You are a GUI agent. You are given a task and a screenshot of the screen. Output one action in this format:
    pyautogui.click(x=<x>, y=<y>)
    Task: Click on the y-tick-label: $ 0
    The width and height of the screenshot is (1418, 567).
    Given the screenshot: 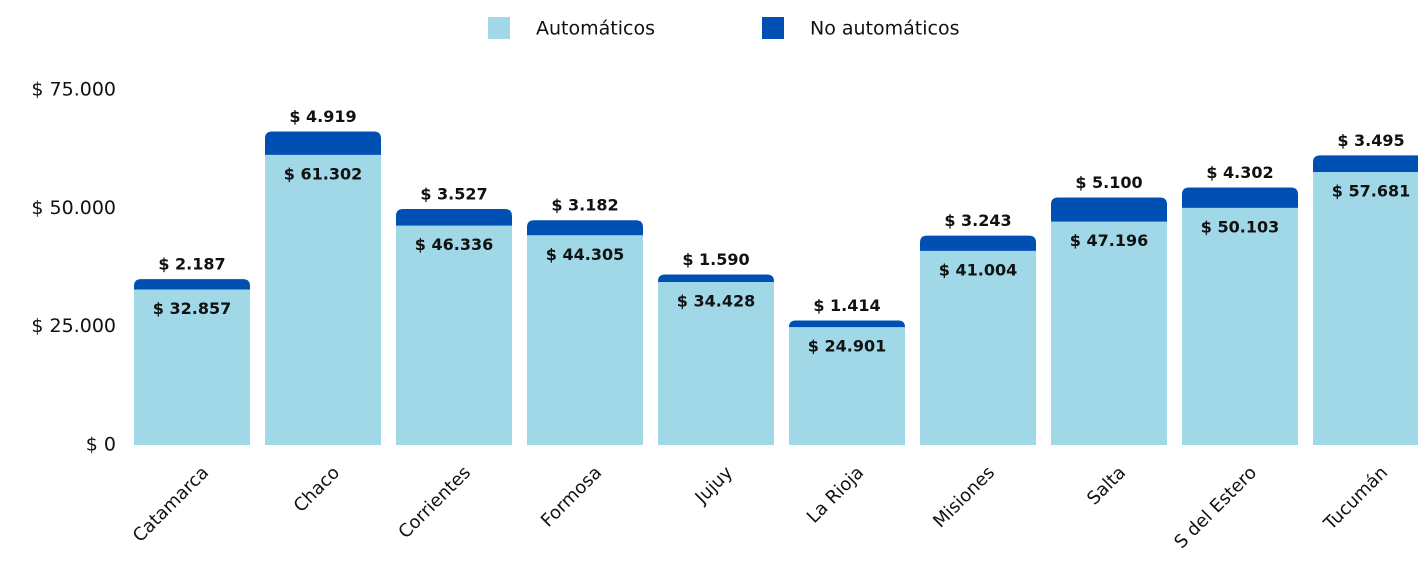 What is the action you would take?
    pyautogui.click(x=101, y=445)
    